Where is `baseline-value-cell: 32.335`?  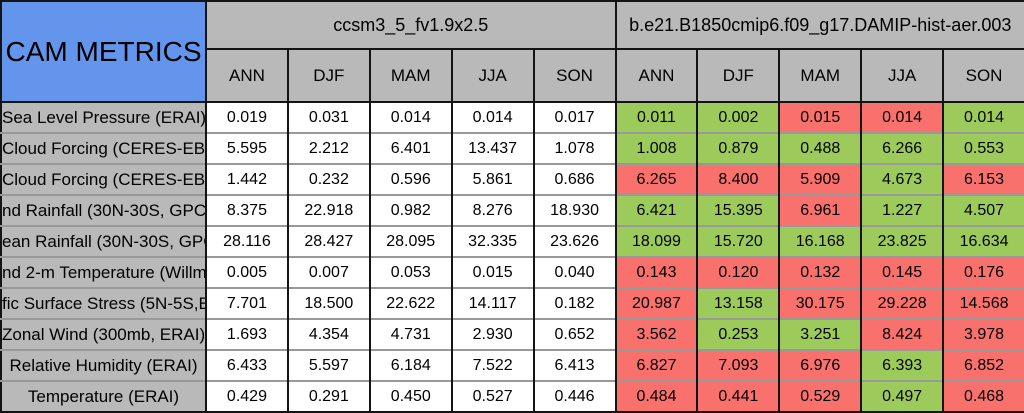 baseline-value-cell: 32.335 is located at coordinates (492, 241).